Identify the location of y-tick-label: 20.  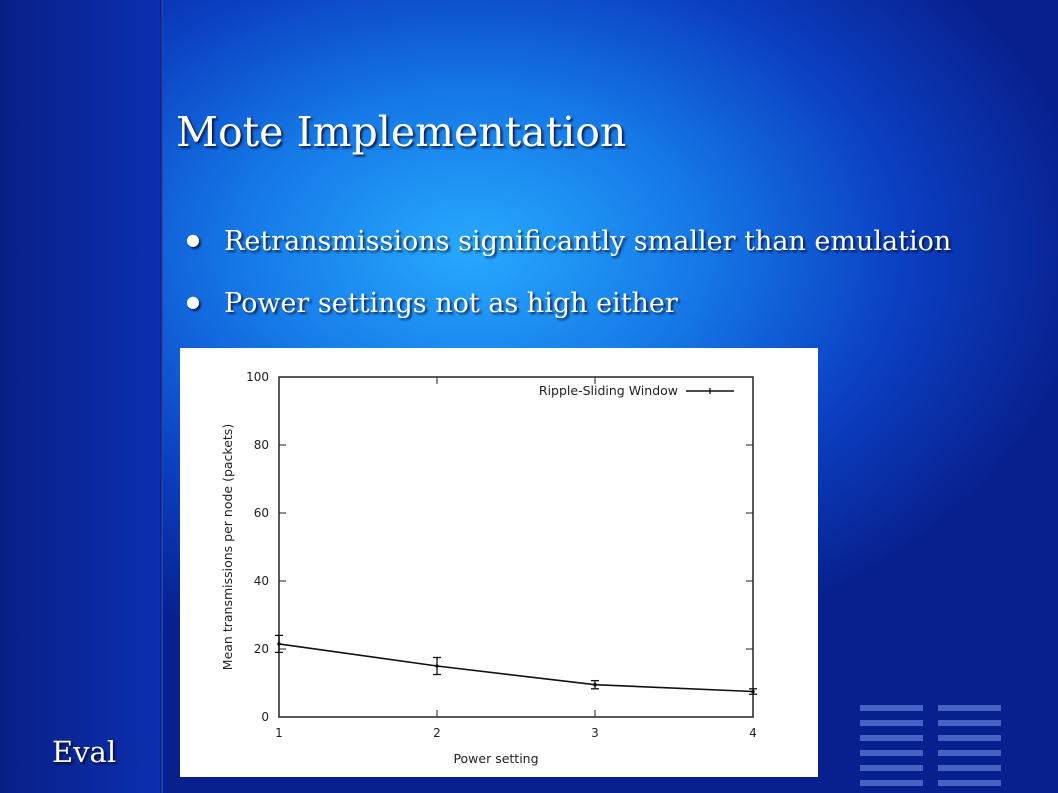
(261, 649).